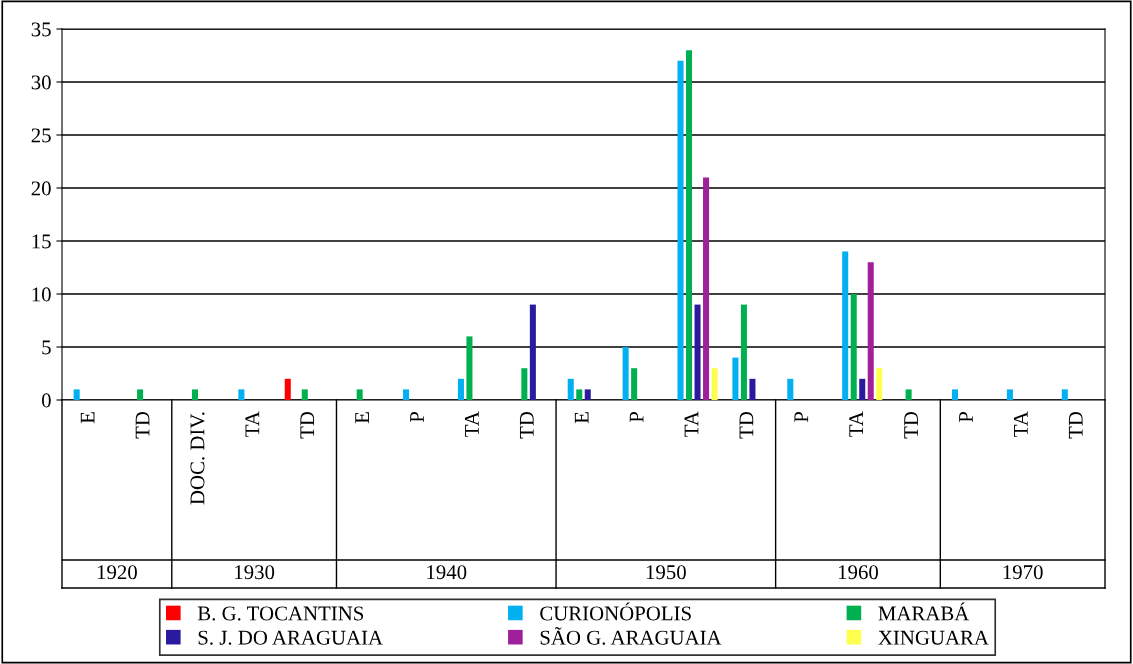  I want to click on text: 1970, so click(1023, 572).